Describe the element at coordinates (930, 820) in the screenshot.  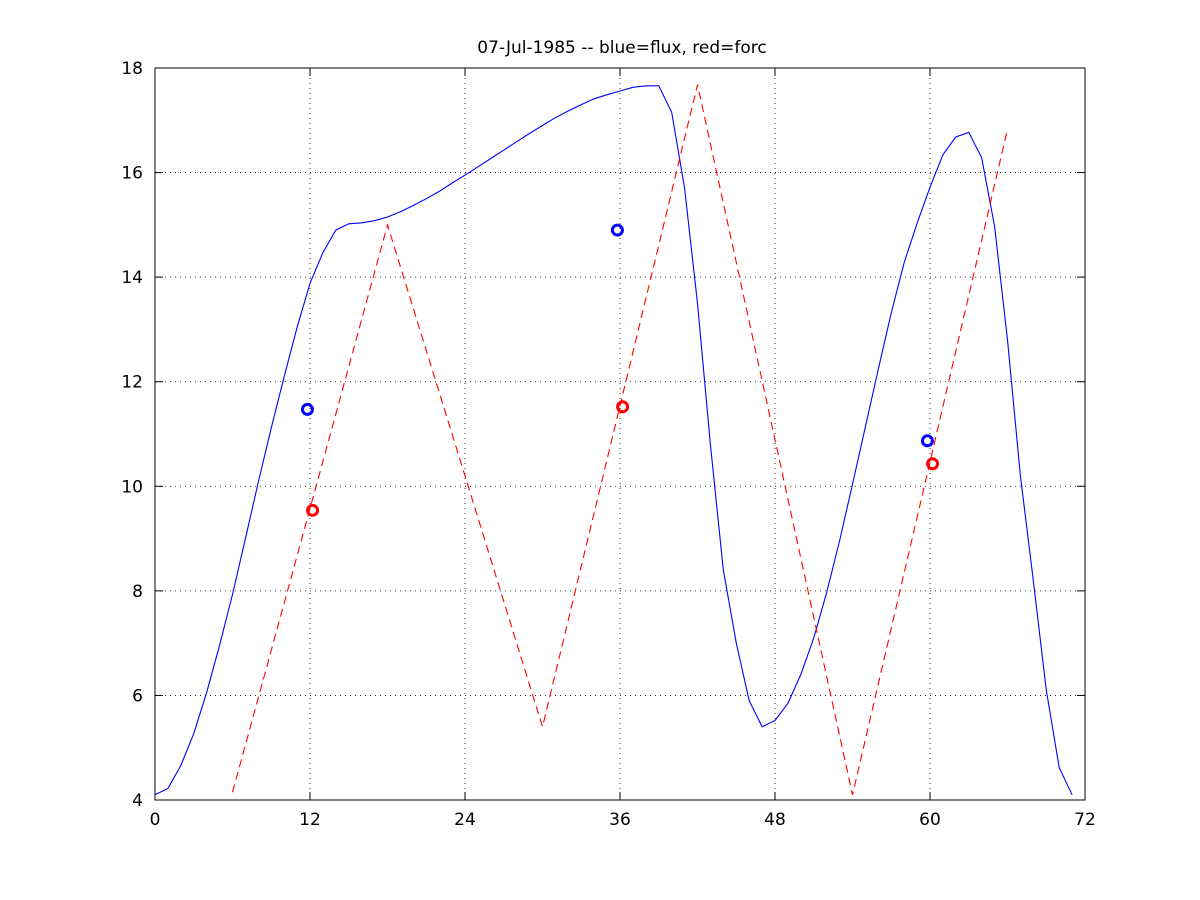
I see `x-tick-label: 60` at that location.